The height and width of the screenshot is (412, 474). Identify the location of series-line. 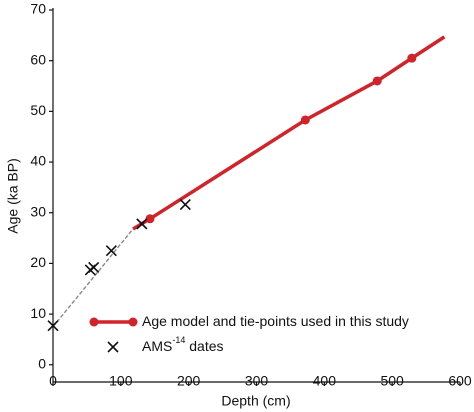
(93, 278).